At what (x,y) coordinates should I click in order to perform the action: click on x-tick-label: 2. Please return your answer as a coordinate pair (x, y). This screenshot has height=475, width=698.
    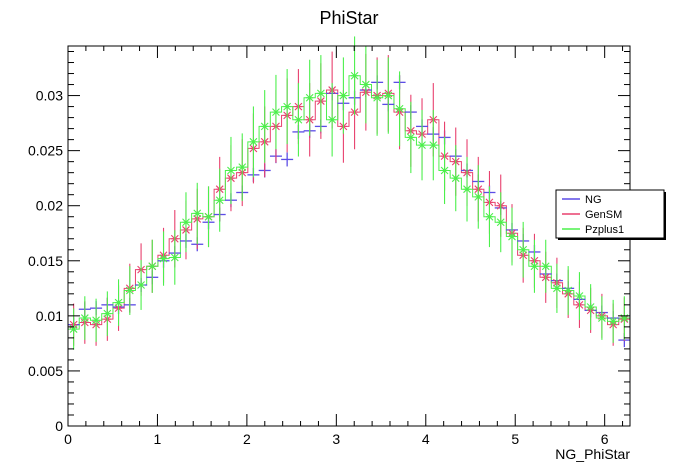
    Looking at the image, I should click on (247, 439).